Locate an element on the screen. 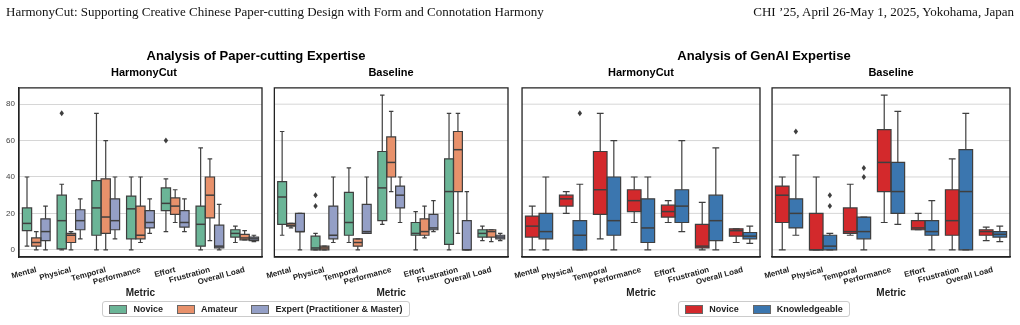  y-tick-label: 40 is located at coordinates (10, 177).